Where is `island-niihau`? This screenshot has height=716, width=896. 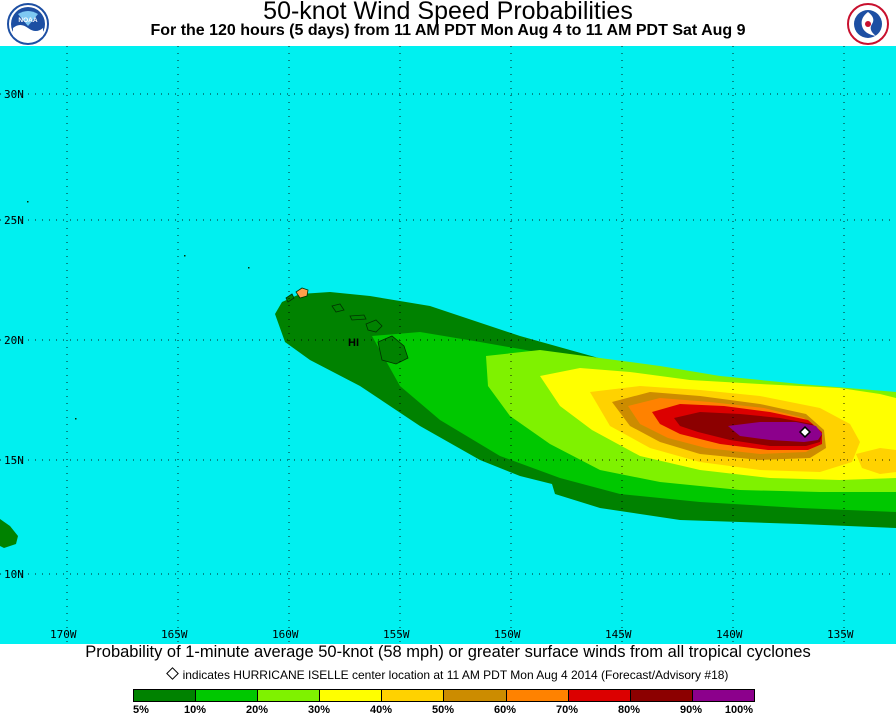 island-niihau is located at coordinates (290, 298).